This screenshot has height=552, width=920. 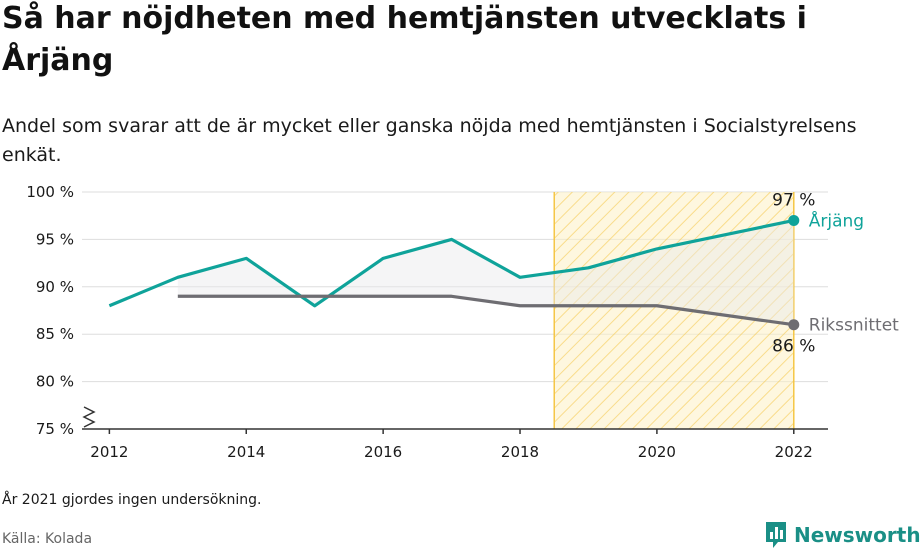 What do you see at coordinates (794, 452) in the screenshot?
I see `x-tick-label: 2022` at bounding box center [794, 452].